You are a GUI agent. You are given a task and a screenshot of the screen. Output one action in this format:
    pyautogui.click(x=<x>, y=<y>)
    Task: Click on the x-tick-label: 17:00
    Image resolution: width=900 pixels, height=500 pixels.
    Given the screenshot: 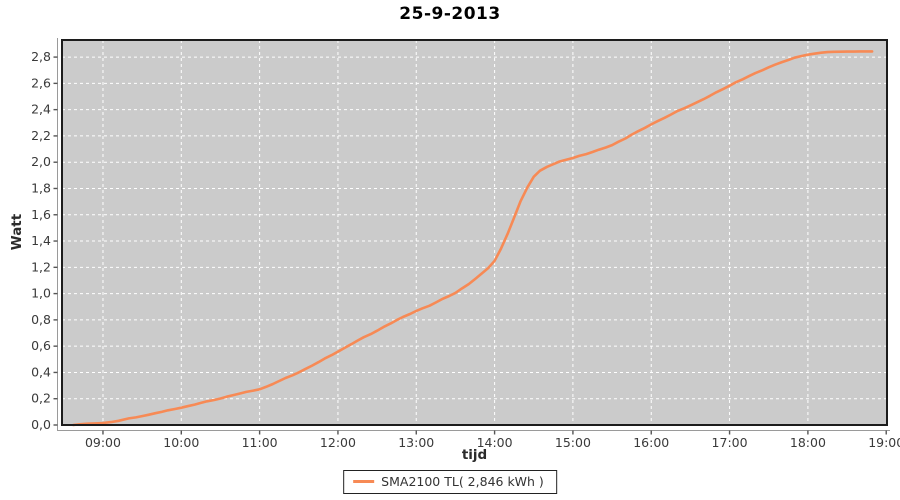 What is the action you would take?
    pyautogui.click(x=730, y=442)
    